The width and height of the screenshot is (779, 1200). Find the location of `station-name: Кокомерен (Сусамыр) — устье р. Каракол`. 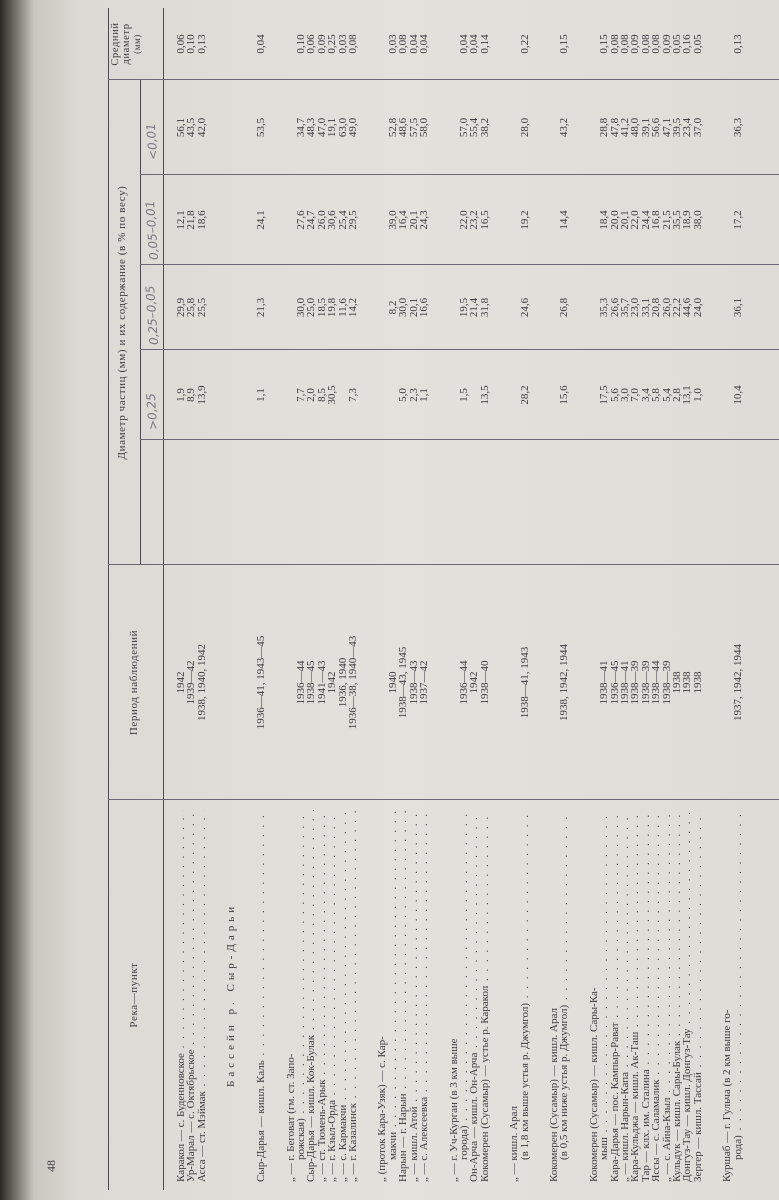

station-name: Кокомерен (Сусамыр) — устье р. Каракол is located at coordinates (485, 996).